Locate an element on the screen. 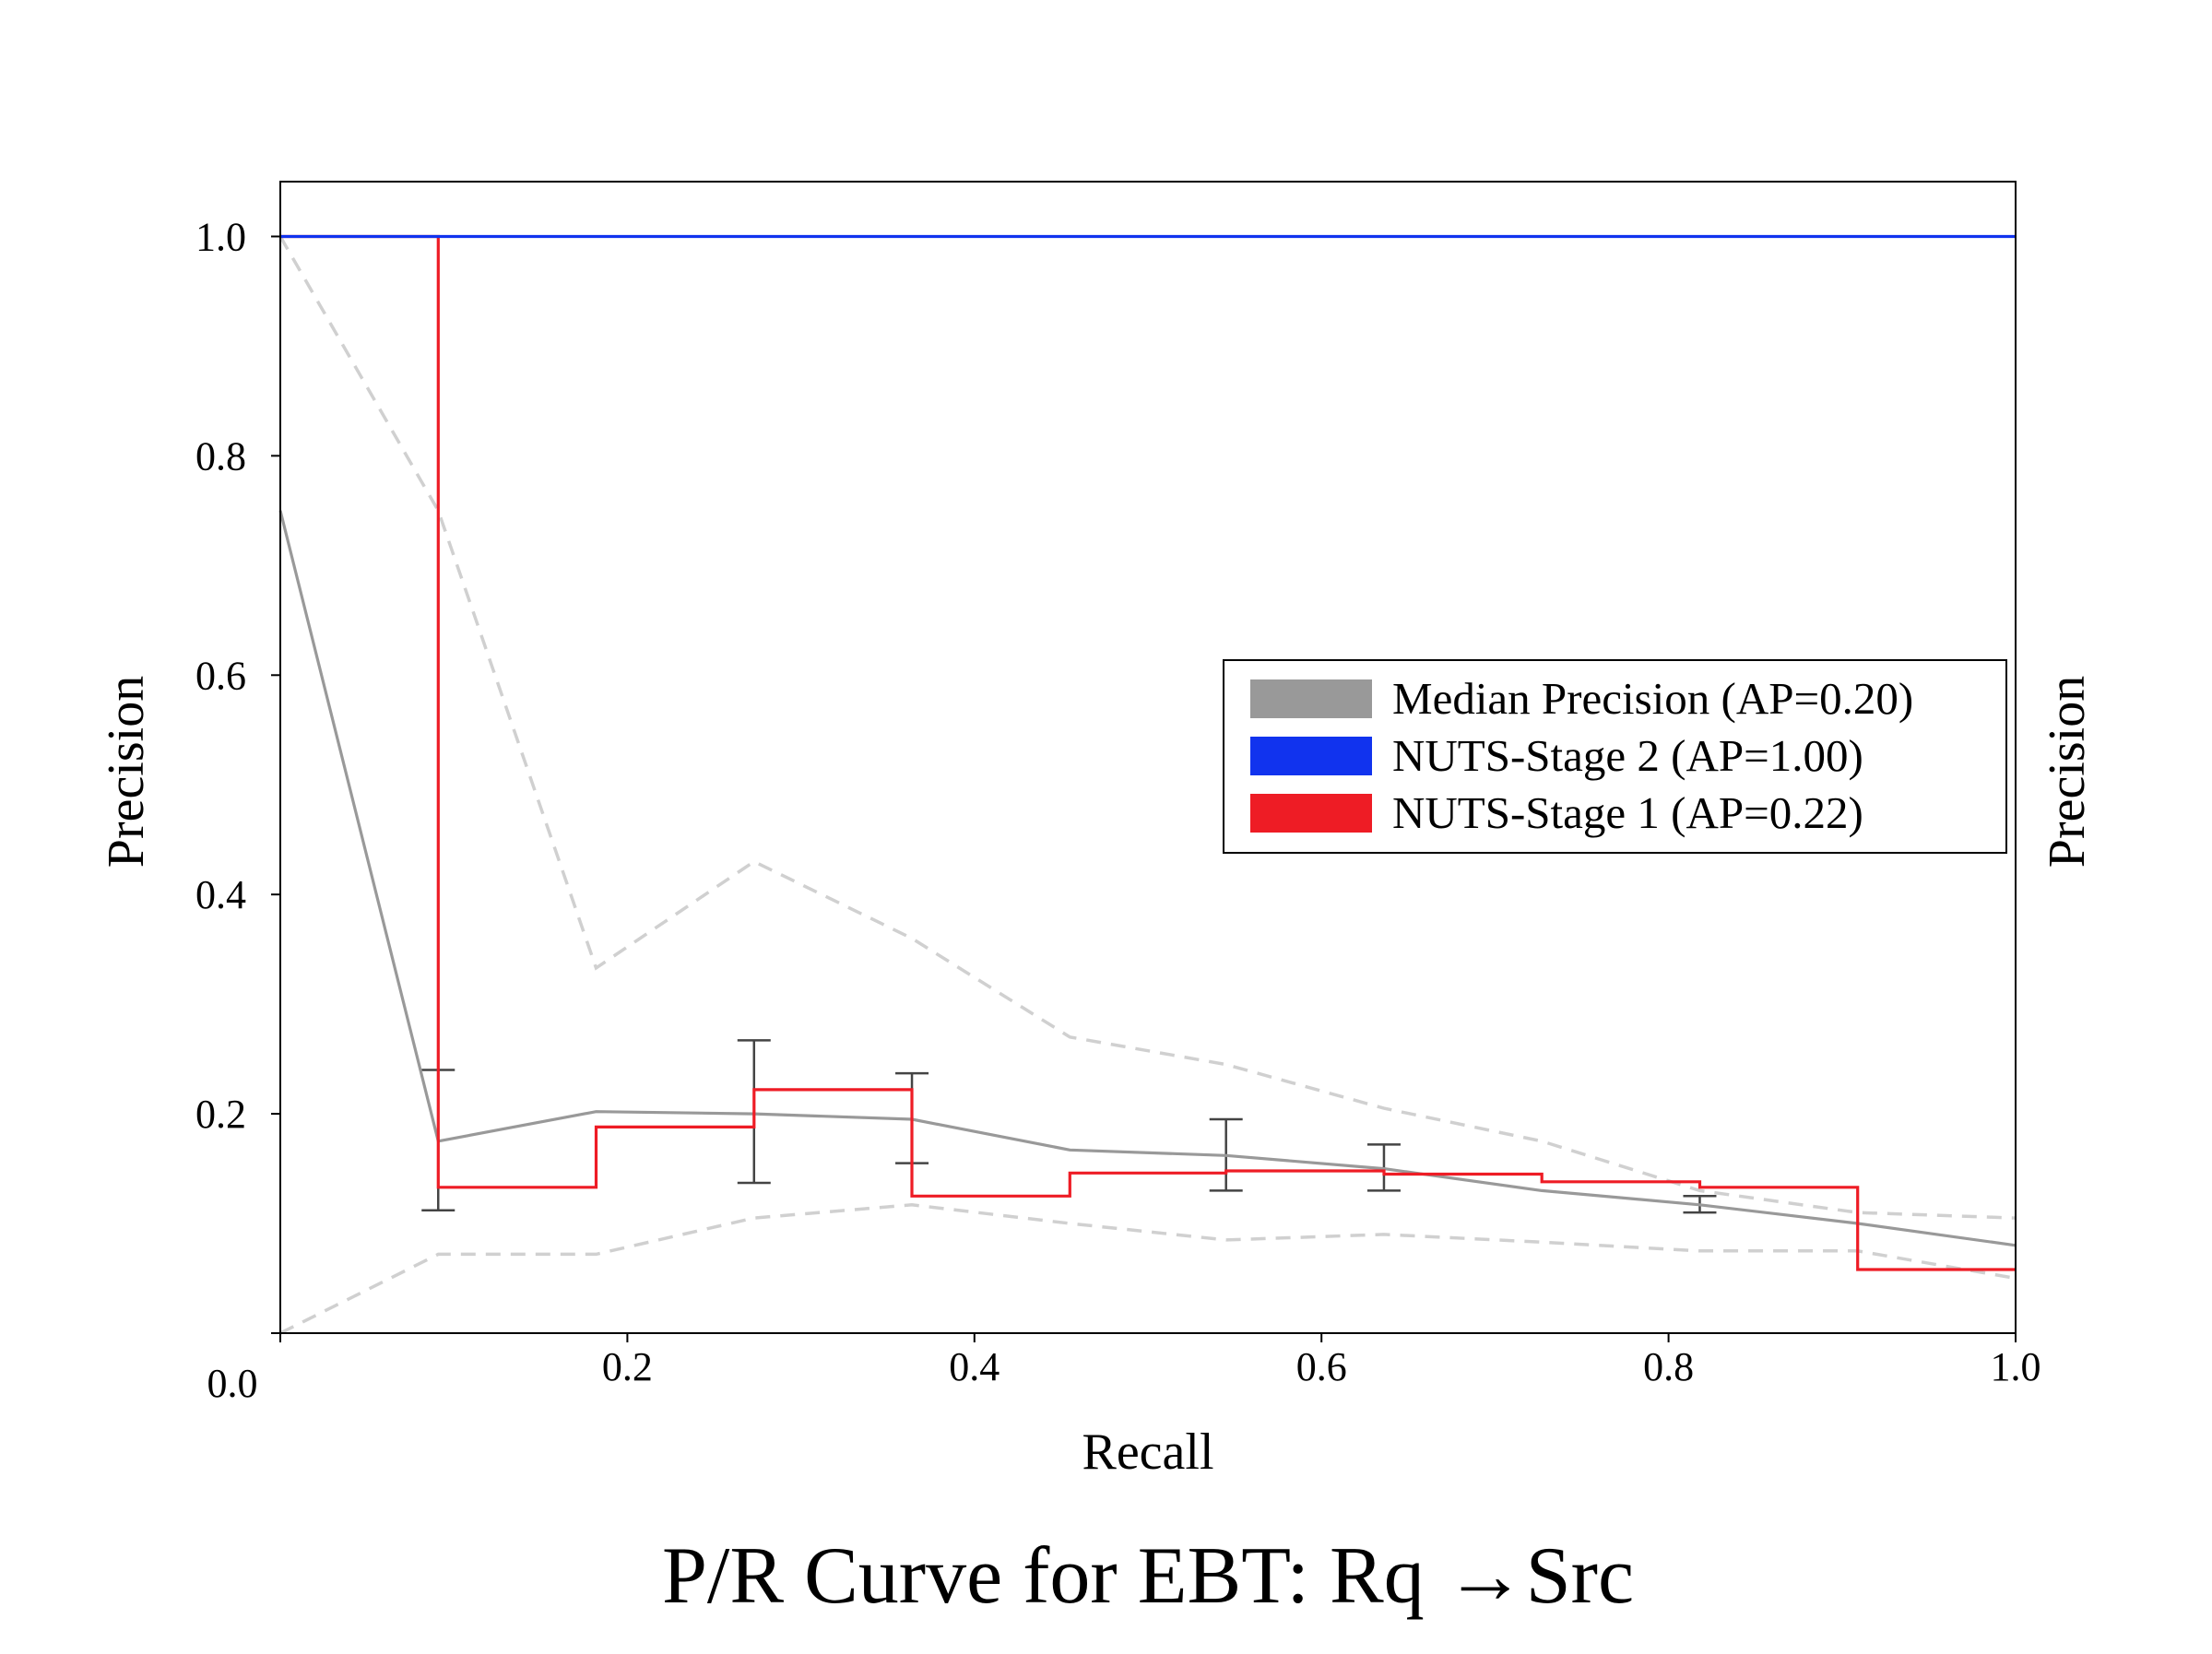 Image resolution: width=2212 pixels, height=1654 pixels. legend-label: NUTS-Stage 1 (AP=0.22) is located at coordinates (1628, 812).